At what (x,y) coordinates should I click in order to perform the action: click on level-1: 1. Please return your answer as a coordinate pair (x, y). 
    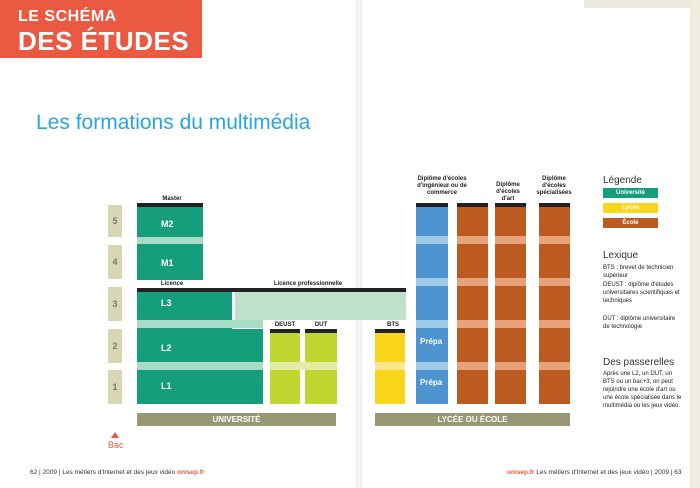
    Looking at the image, I should click on (115, 387).